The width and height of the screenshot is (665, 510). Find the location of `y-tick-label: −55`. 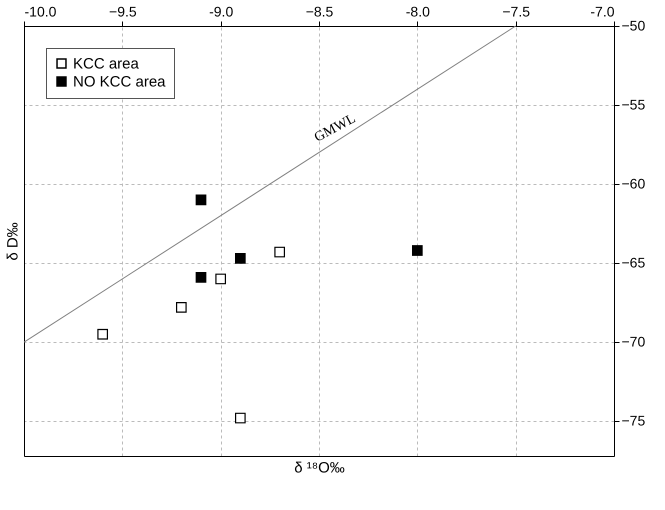

y-tick-label: −55 is located at coordinates (634, 104).